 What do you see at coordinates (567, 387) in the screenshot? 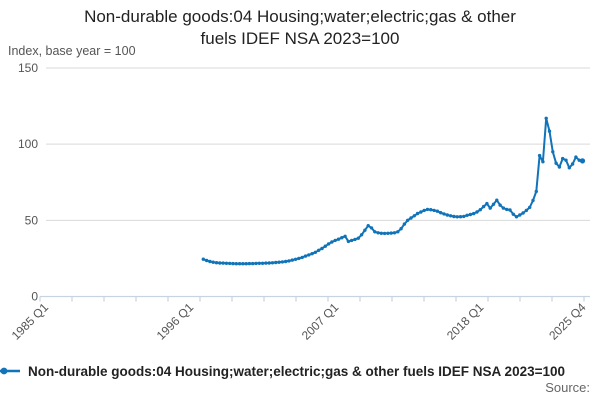
I see `source-label: Source:` at bounding box center [567, 387].